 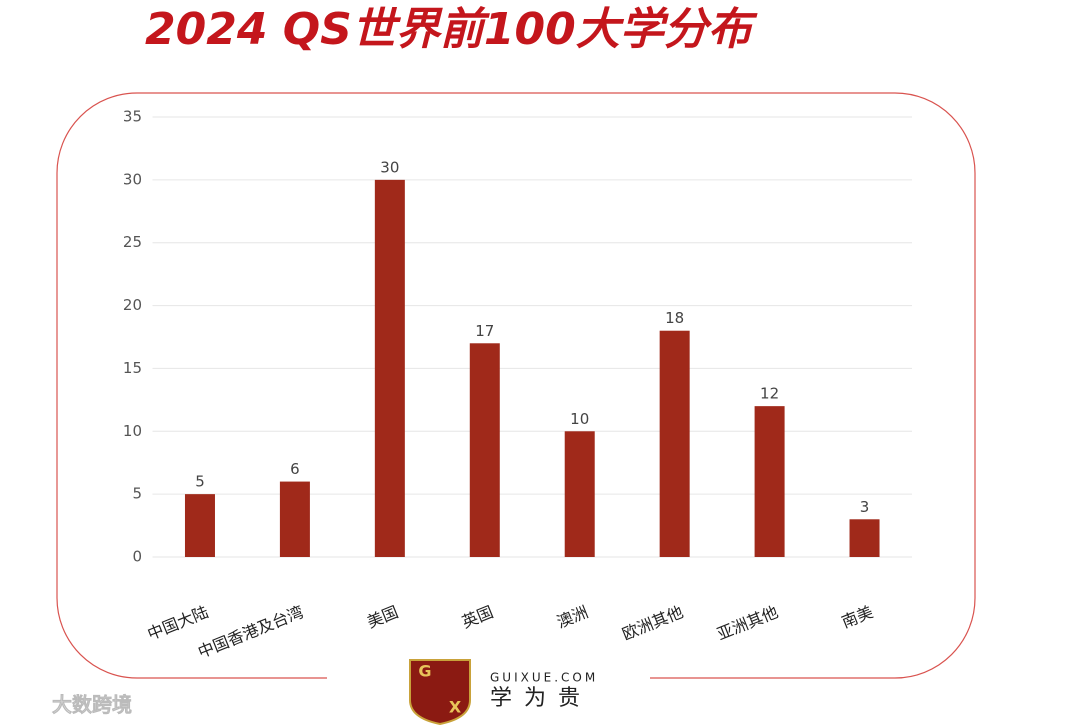 I want to click on x-tick-label: 美国, so click(x=382, y=617).